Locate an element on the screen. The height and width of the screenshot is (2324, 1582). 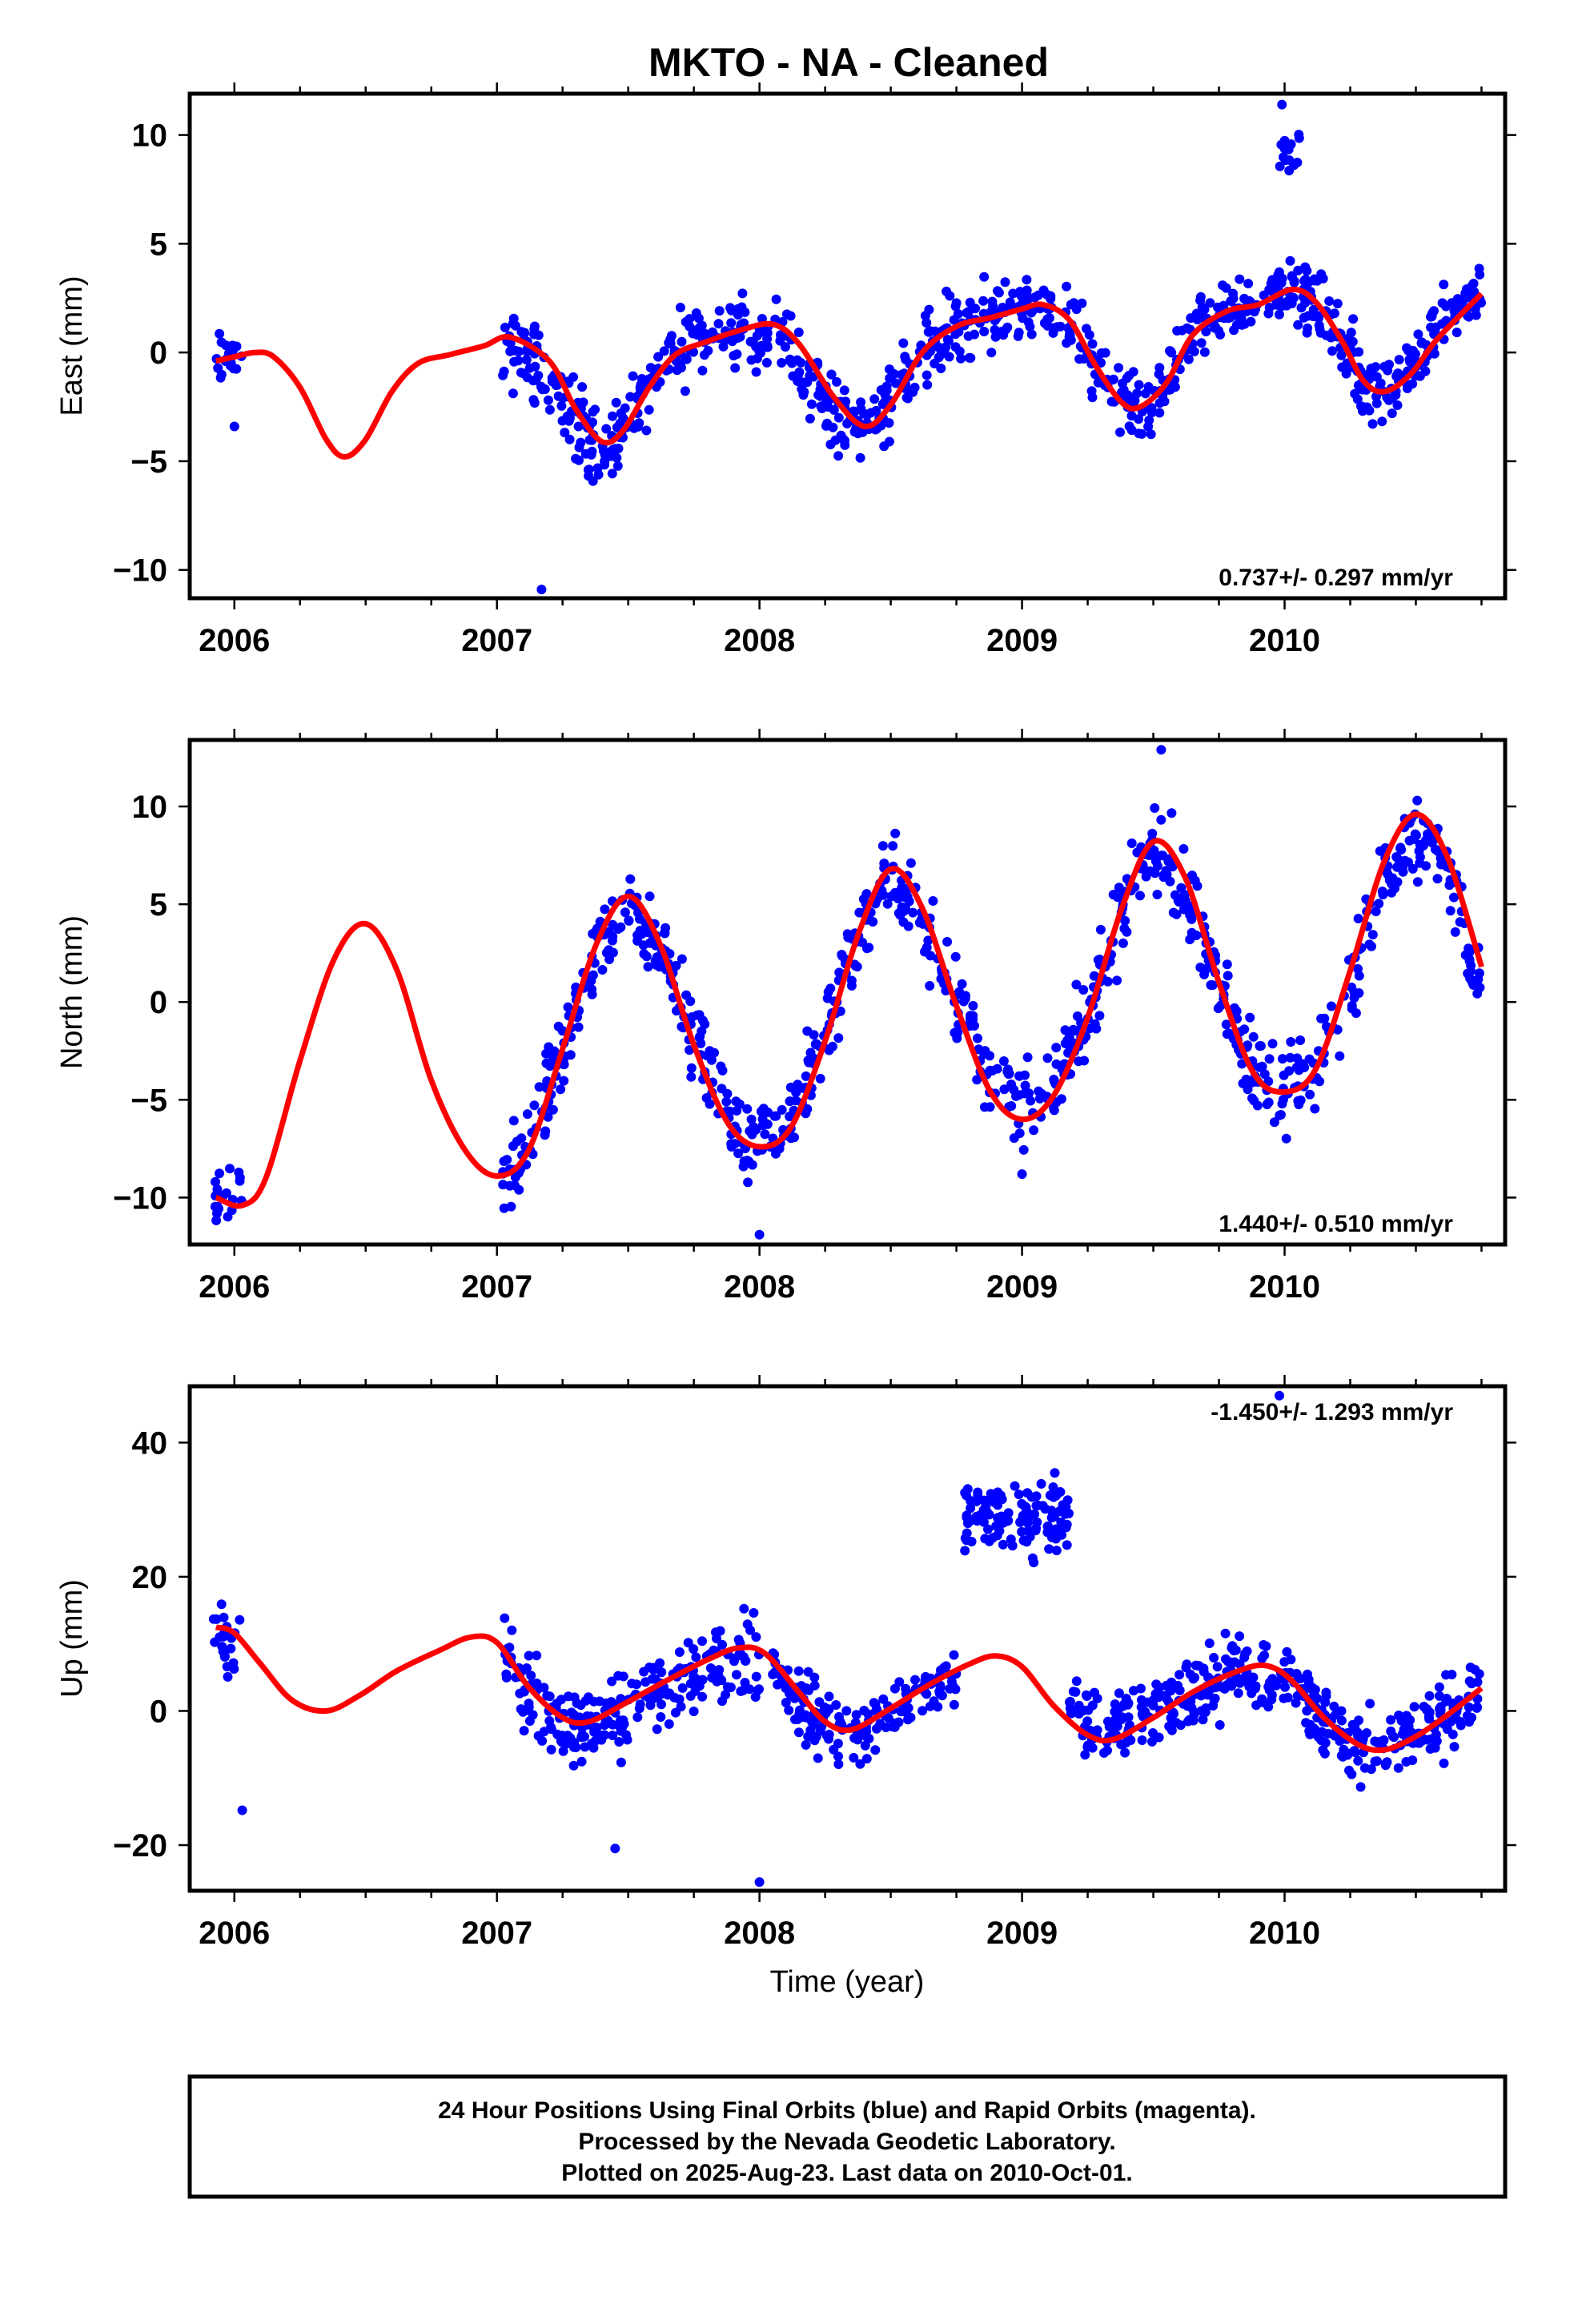
up-x-tick-label: 2006 is located at coordinates (235, 1934).